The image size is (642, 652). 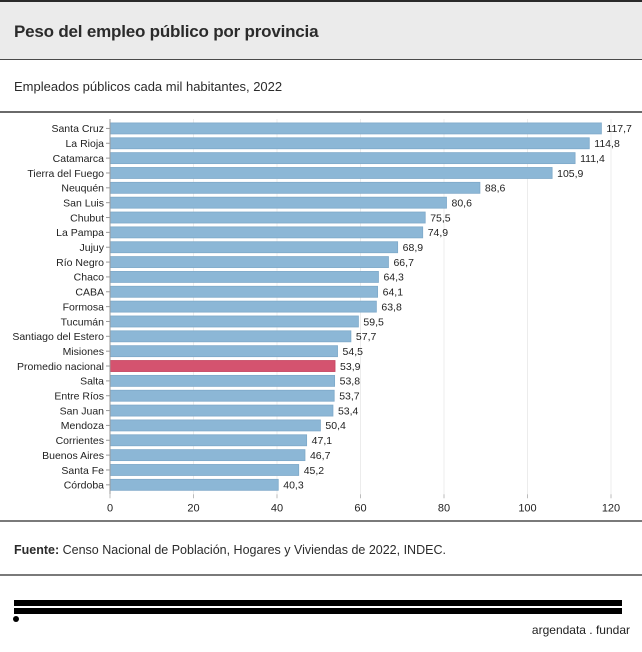 What do you see at coordinates (89, 293) in the screenshot?
I see `y-tick-label: CABA` at bounding box center [89, 293].